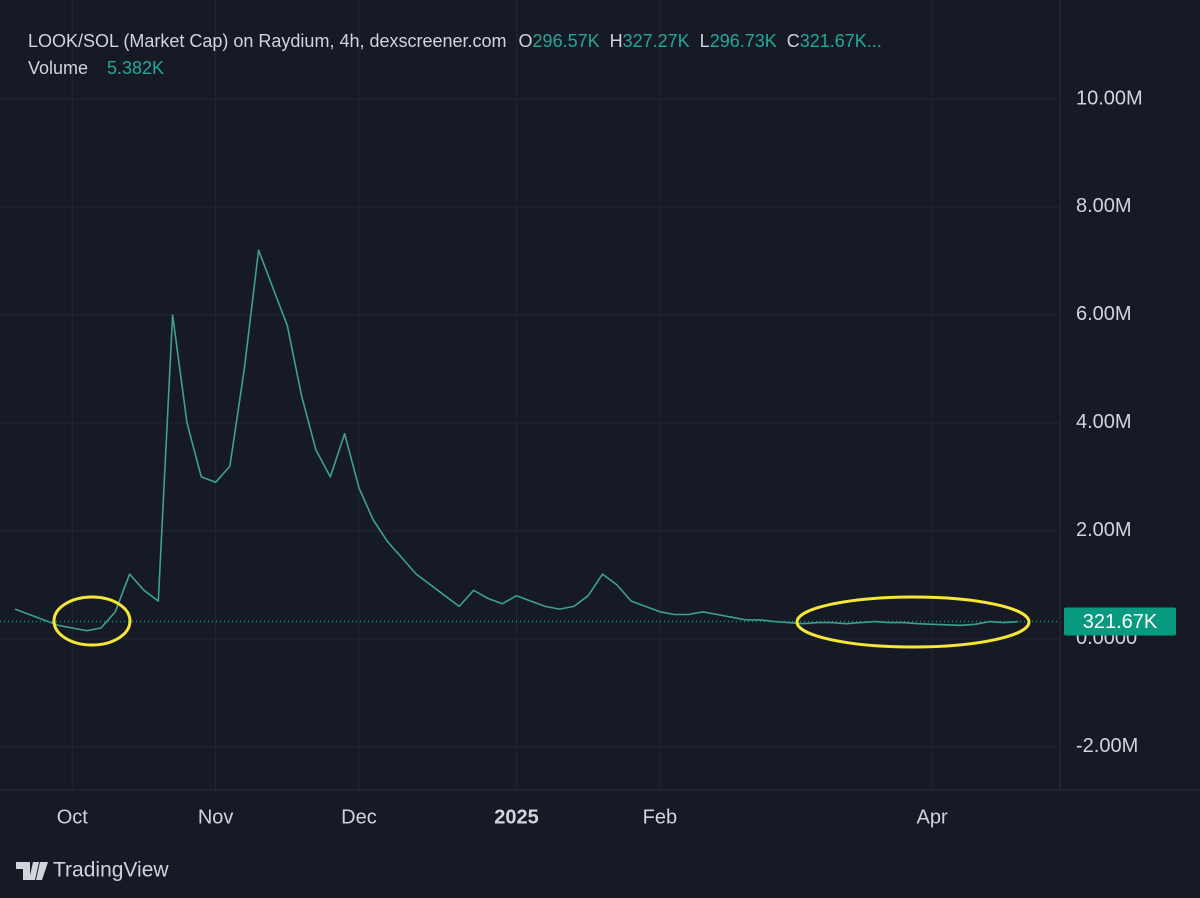 Image resolution: width=1200 pixels, height=898 pixels. I want to click on x-tick-label: Nov, so click(216, 817).